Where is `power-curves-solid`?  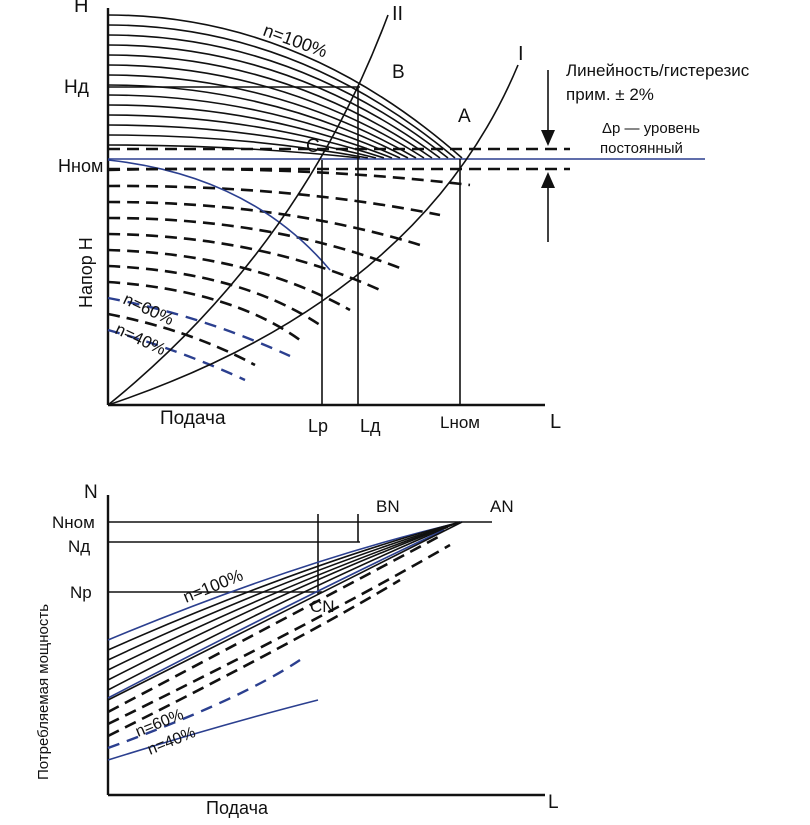
power-curves-solid is located at coordinates (285, 610).